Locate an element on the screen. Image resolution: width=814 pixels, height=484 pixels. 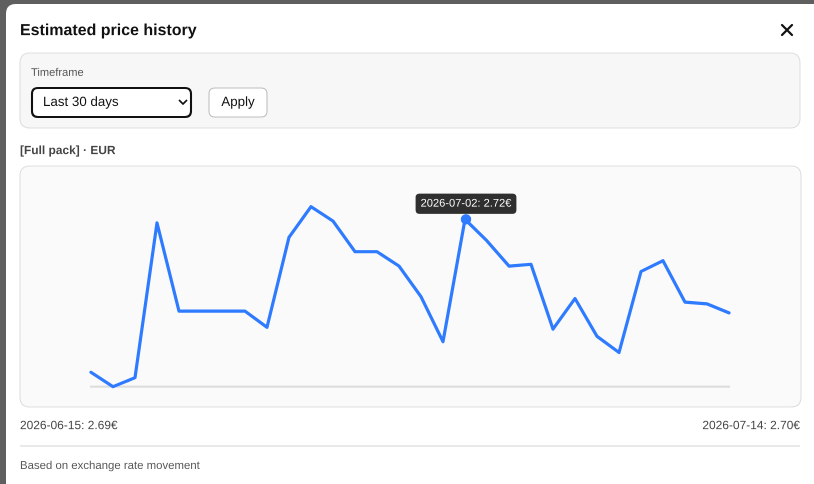
text: 2026-07-14: 2.70€ is located at coordinates (751, 425).